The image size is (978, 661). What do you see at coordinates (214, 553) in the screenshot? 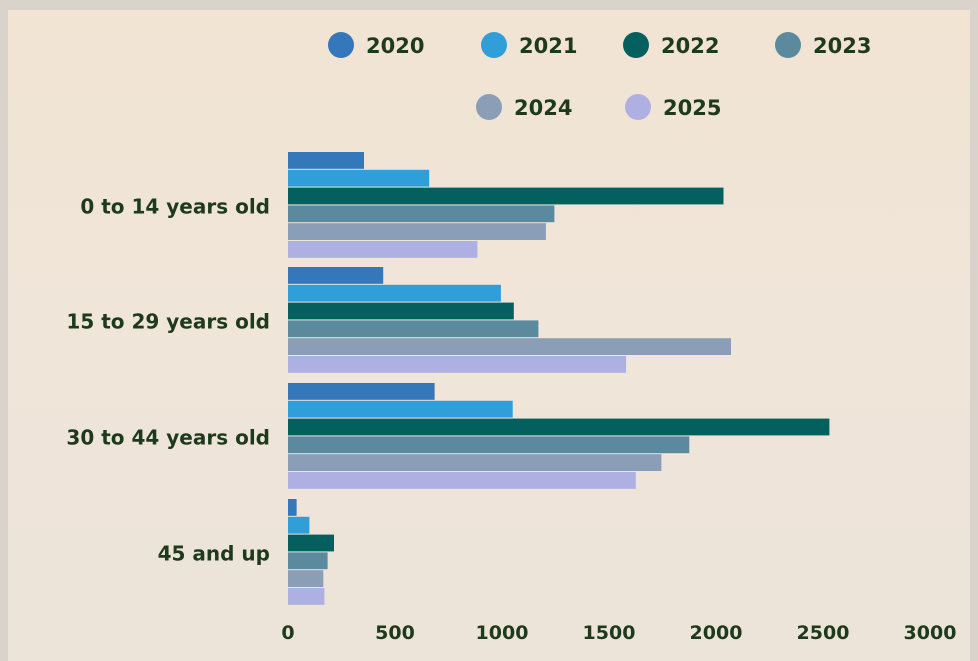
I see `category-label: 45 and up` at bounding box center [214, 553].